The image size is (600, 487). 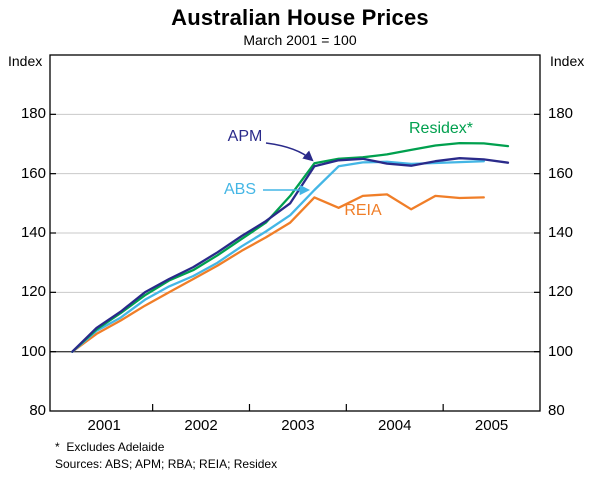 I want to click on x-year-label: 2004, so click(x=395, y=425).